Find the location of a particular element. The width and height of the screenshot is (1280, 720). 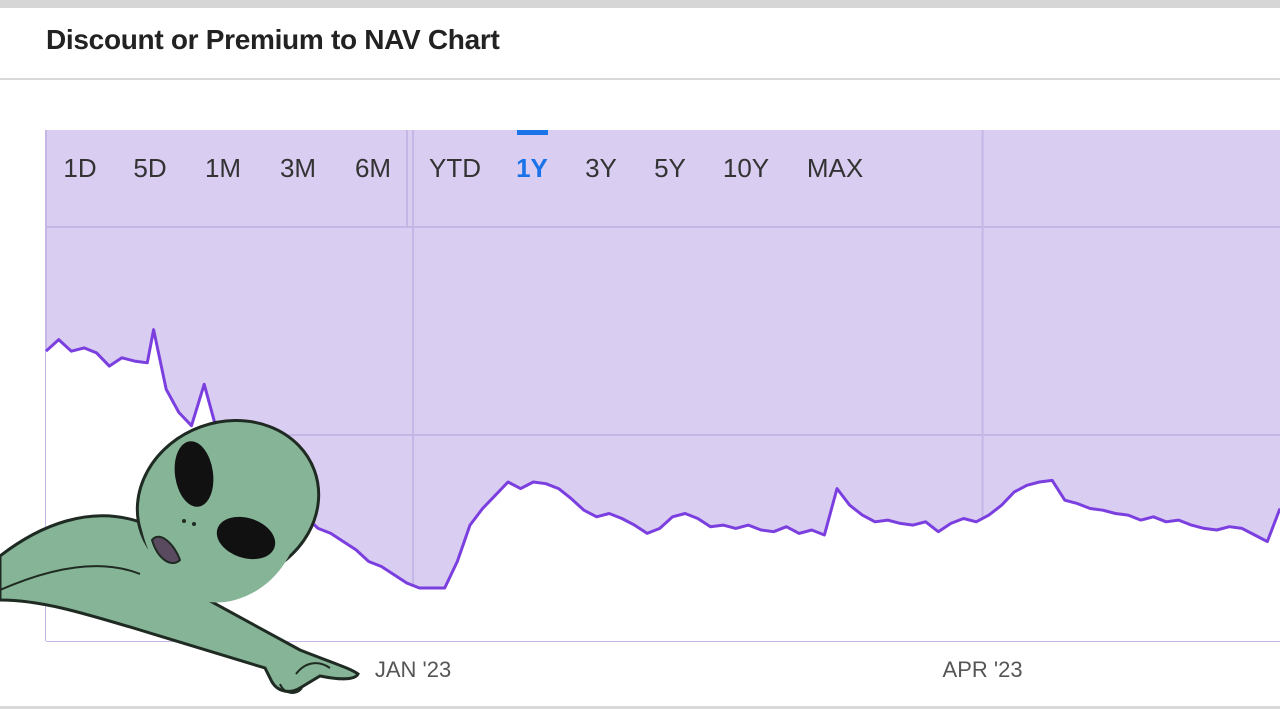

range-button-6m: 6M is located at coordinates (373, 167).